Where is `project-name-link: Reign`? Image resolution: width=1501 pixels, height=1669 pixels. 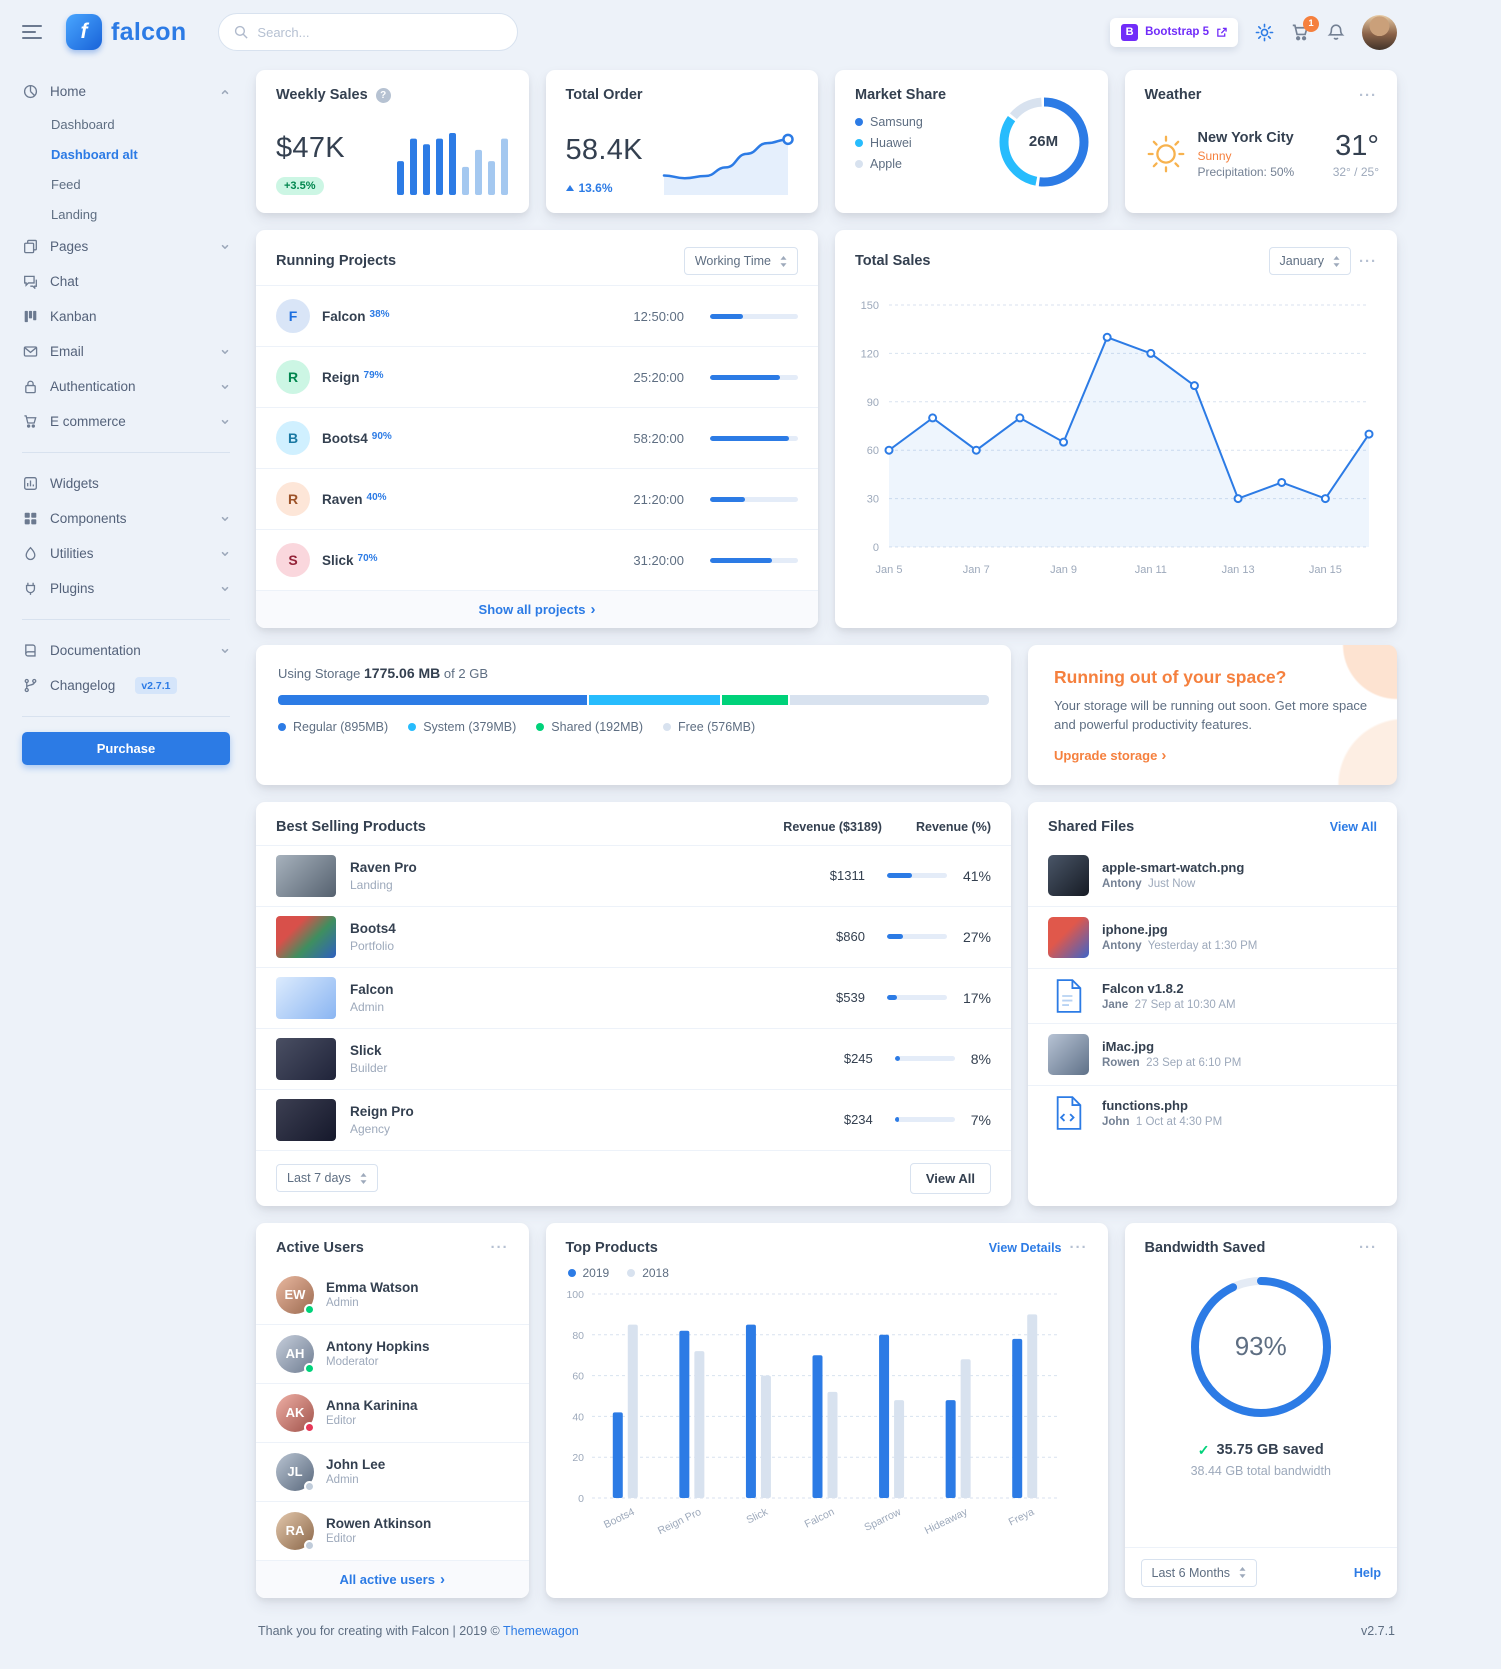 project-name-link: Reign is located at coordinates (341, 377).